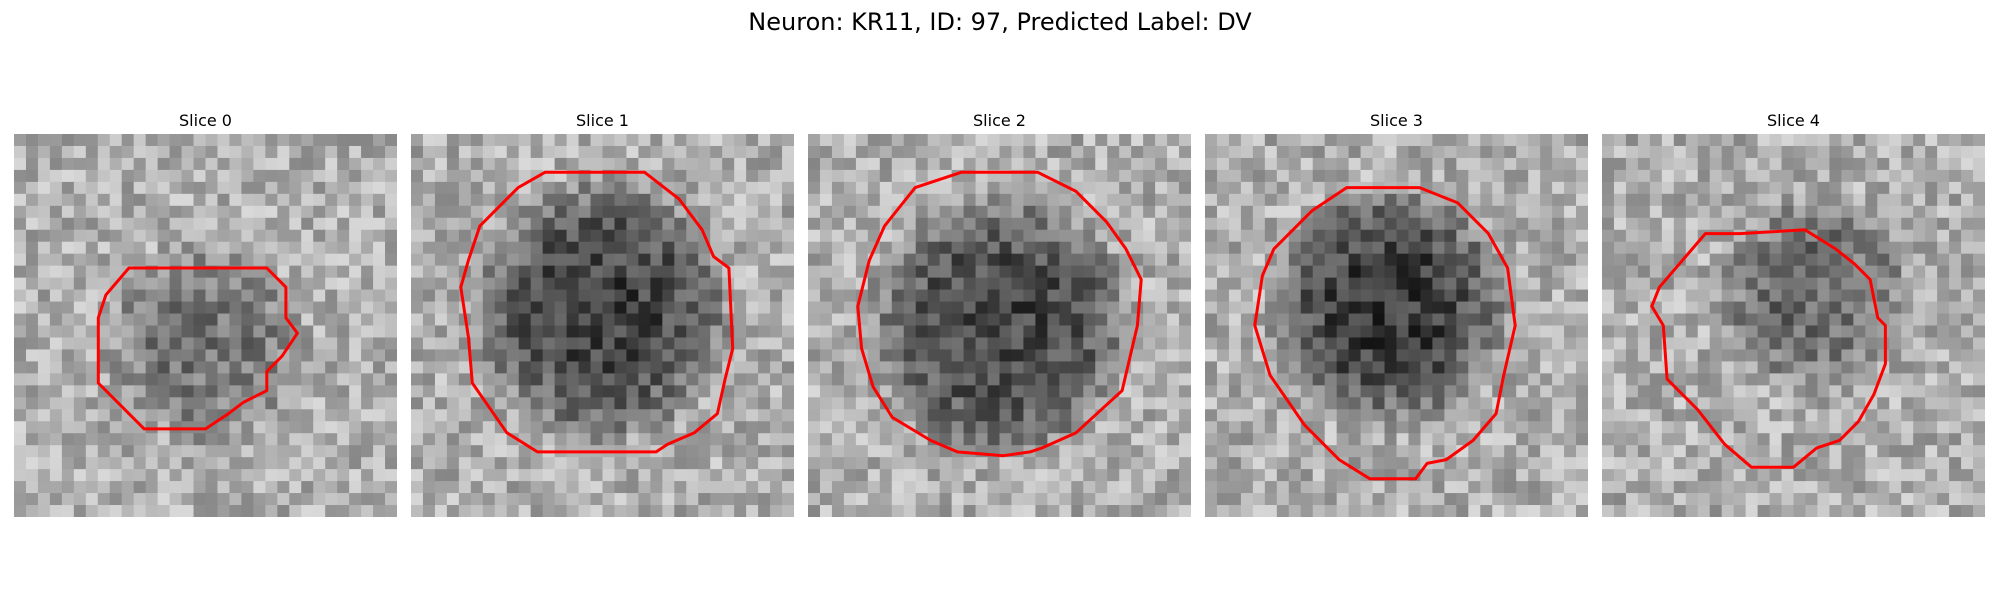 The width and height of the screenshot is (2000, 600). I want to click on slice-title: Slice 0, so click(205, 121).